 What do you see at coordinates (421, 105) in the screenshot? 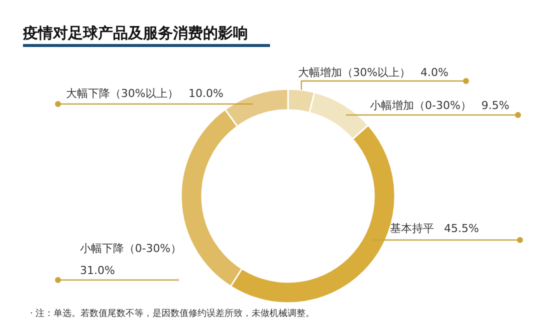
I see `slice-label: 小幅增加（0-30%）` at bounding box center [421, 105].